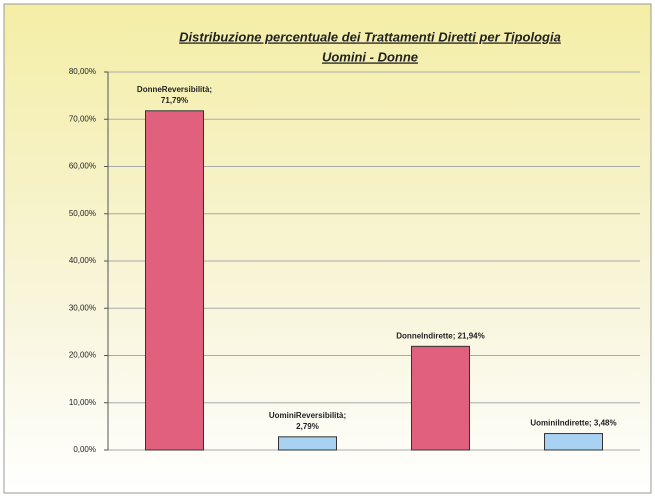 This screenshot has width=655, height=497. Describe the element at coordinates (307, 415) in the screenshot. I see `data-label: UominiReversibilità;` at that location.